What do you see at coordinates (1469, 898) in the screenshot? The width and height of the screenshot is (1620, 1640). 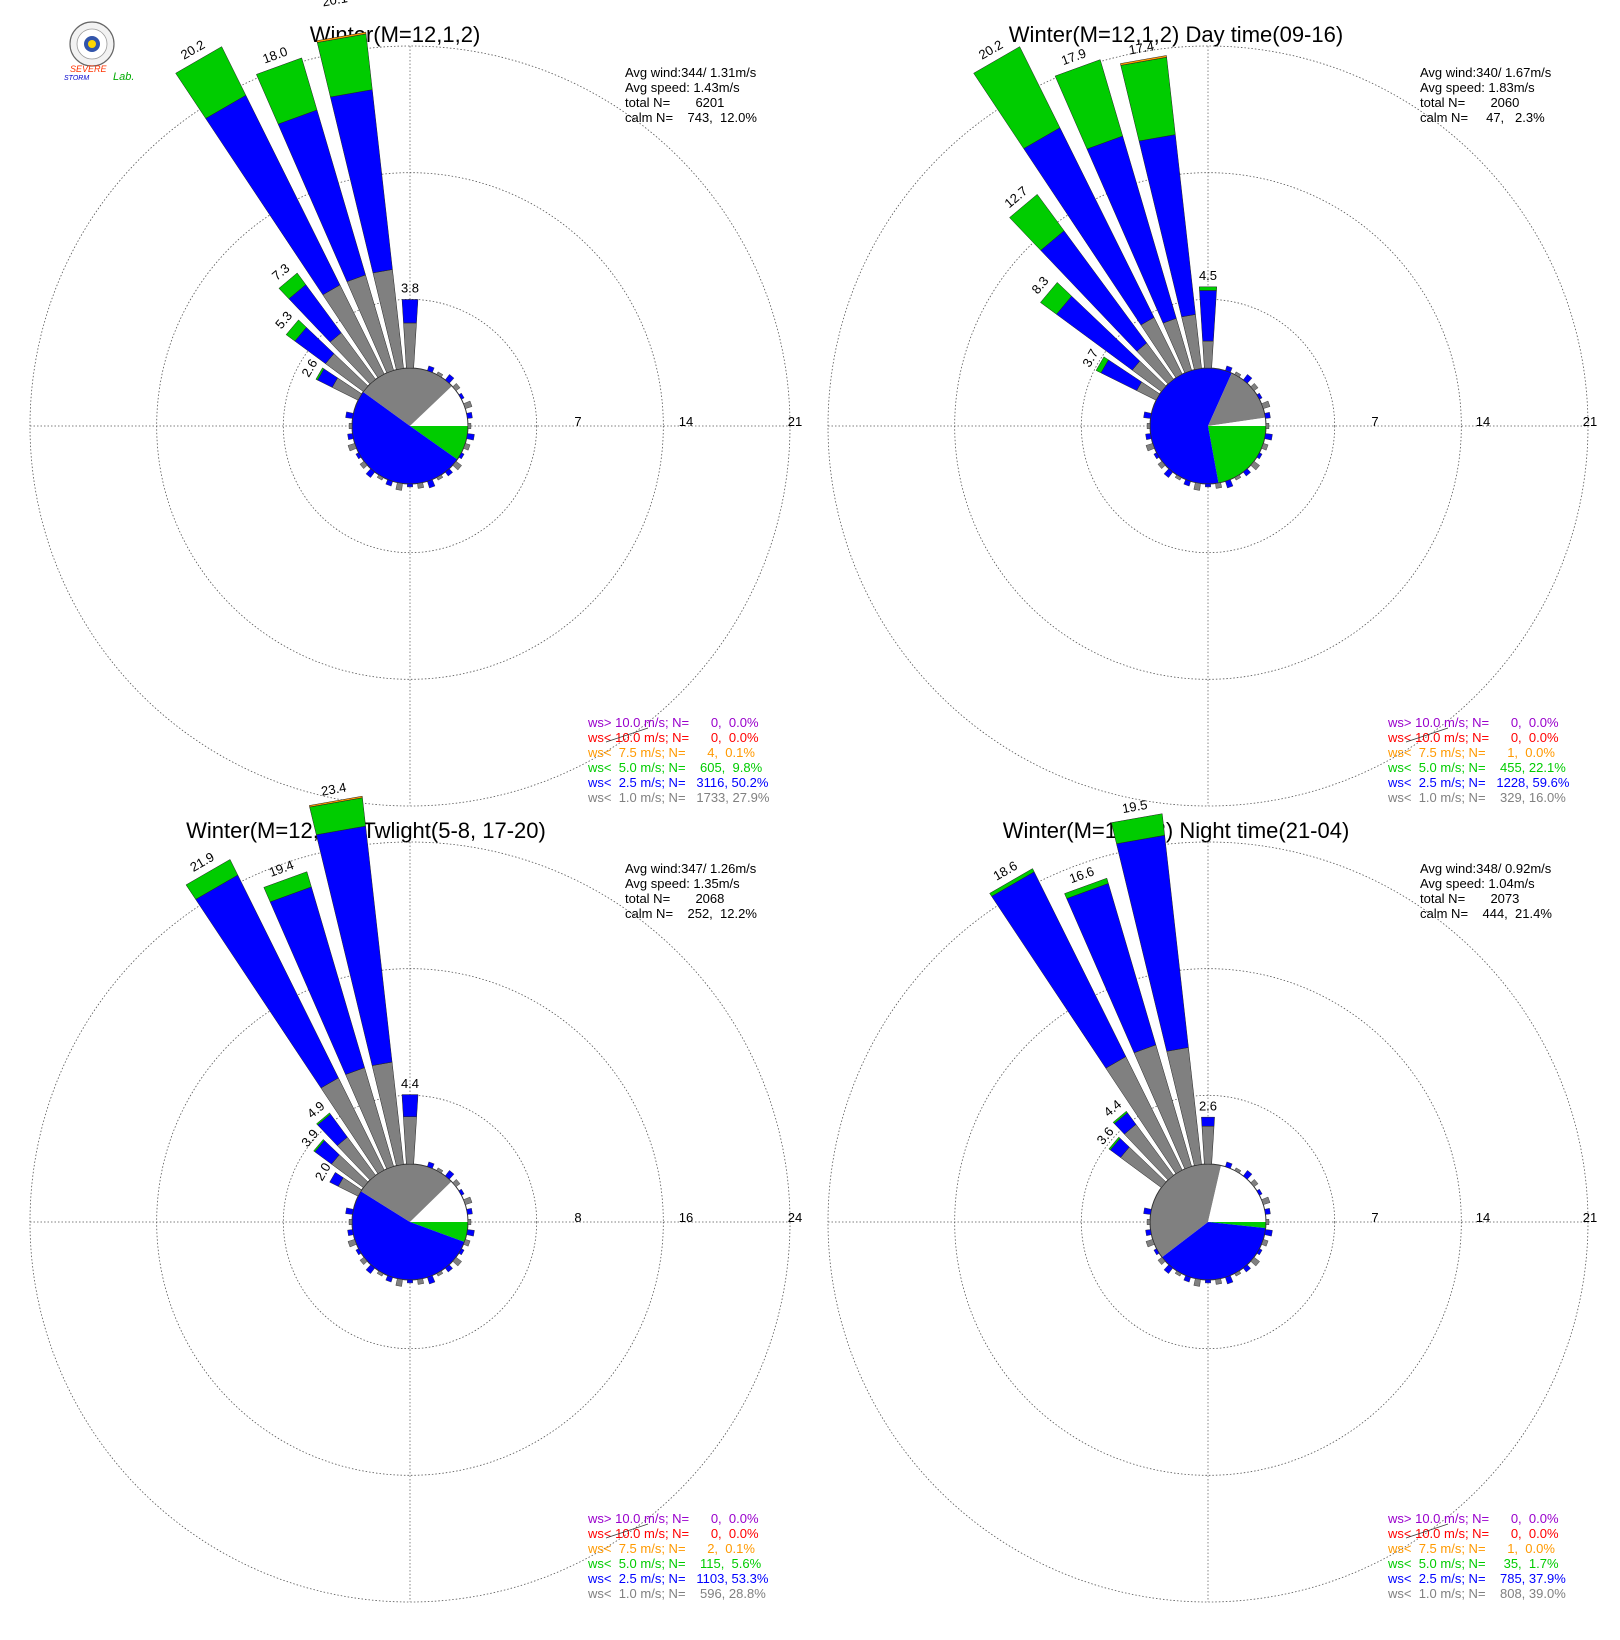 I see `total-n-text: total N= 2073` at bounding box center [1469, 898].